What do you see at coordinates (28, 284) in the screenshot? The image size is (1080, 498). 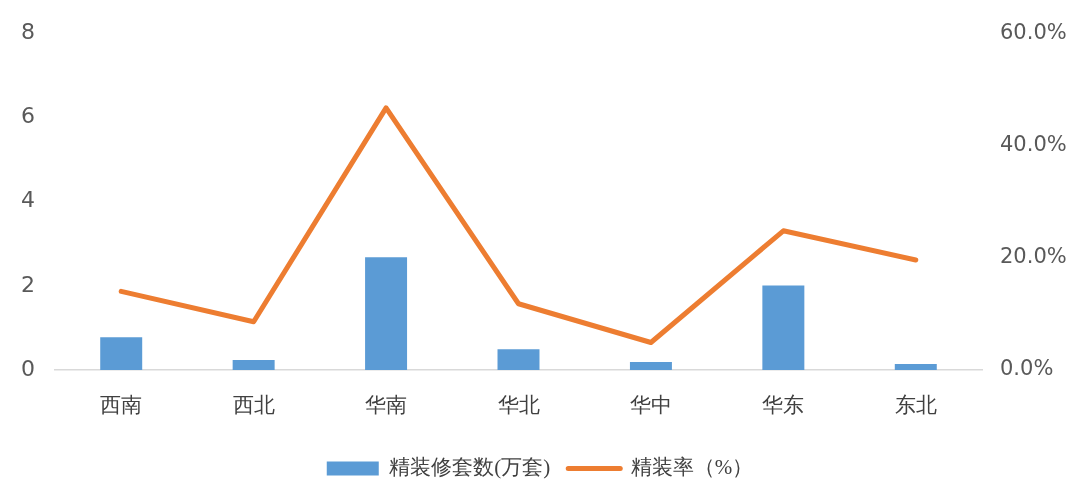 I see `y-tick-label: 2` at bounding box center [28, 284].